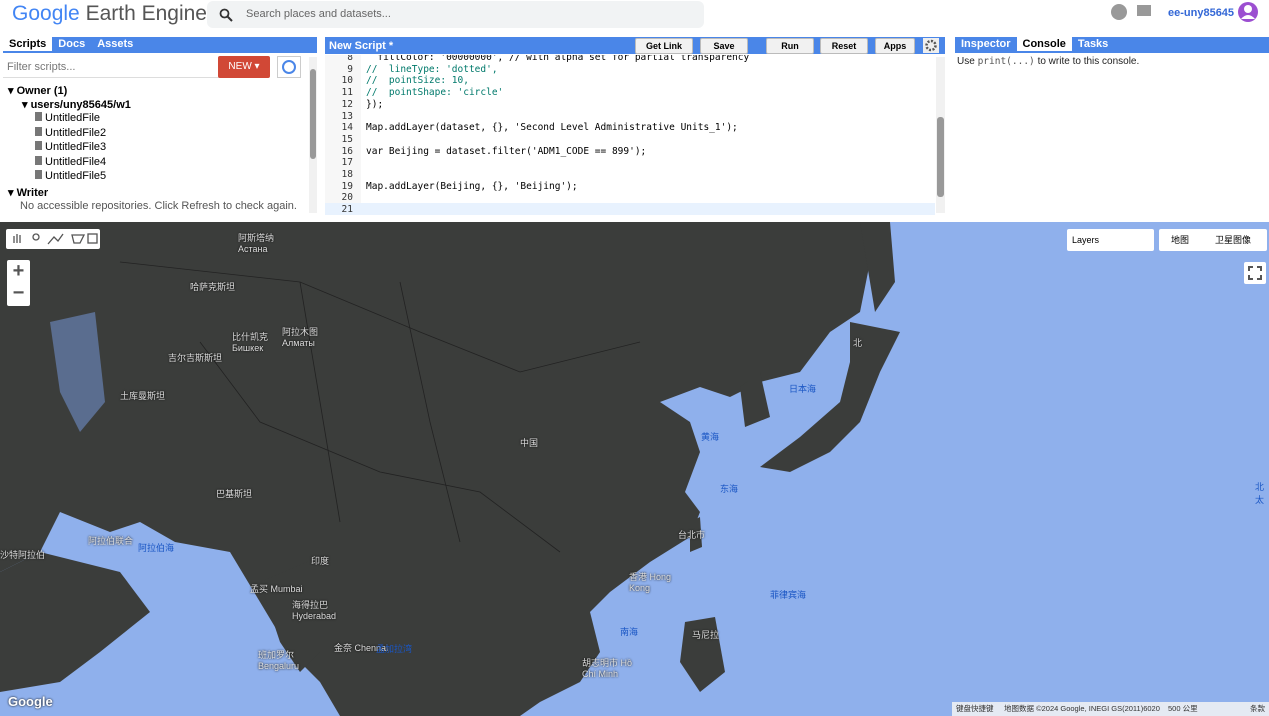 This screenshot has width=1269, height=716. Describe the element at coordinates (1110, 240) in the screenshot. I see `layers-button: Layers` at that location.